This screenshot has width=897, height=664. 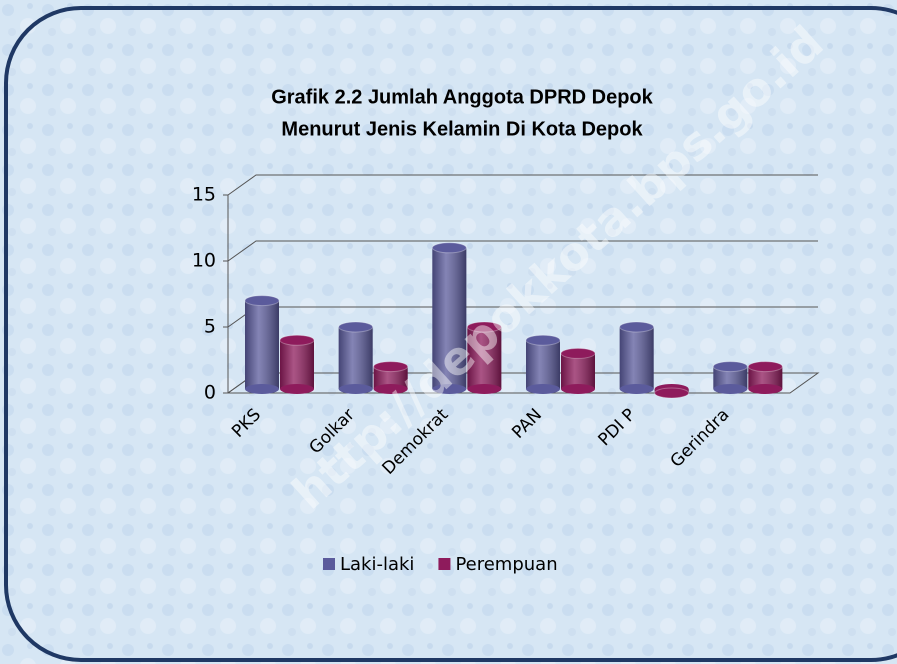 I want to click on legend-label: Perempuan, so click(x=506, y=564).